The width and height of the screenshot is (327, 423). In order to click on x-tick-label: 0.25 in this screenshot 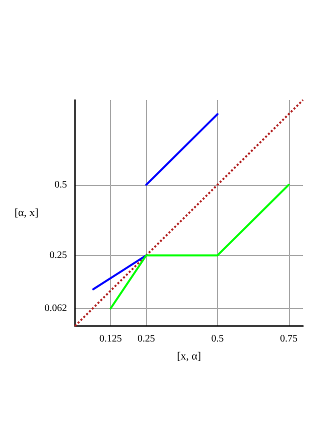, I will do `click(146, 339)`.